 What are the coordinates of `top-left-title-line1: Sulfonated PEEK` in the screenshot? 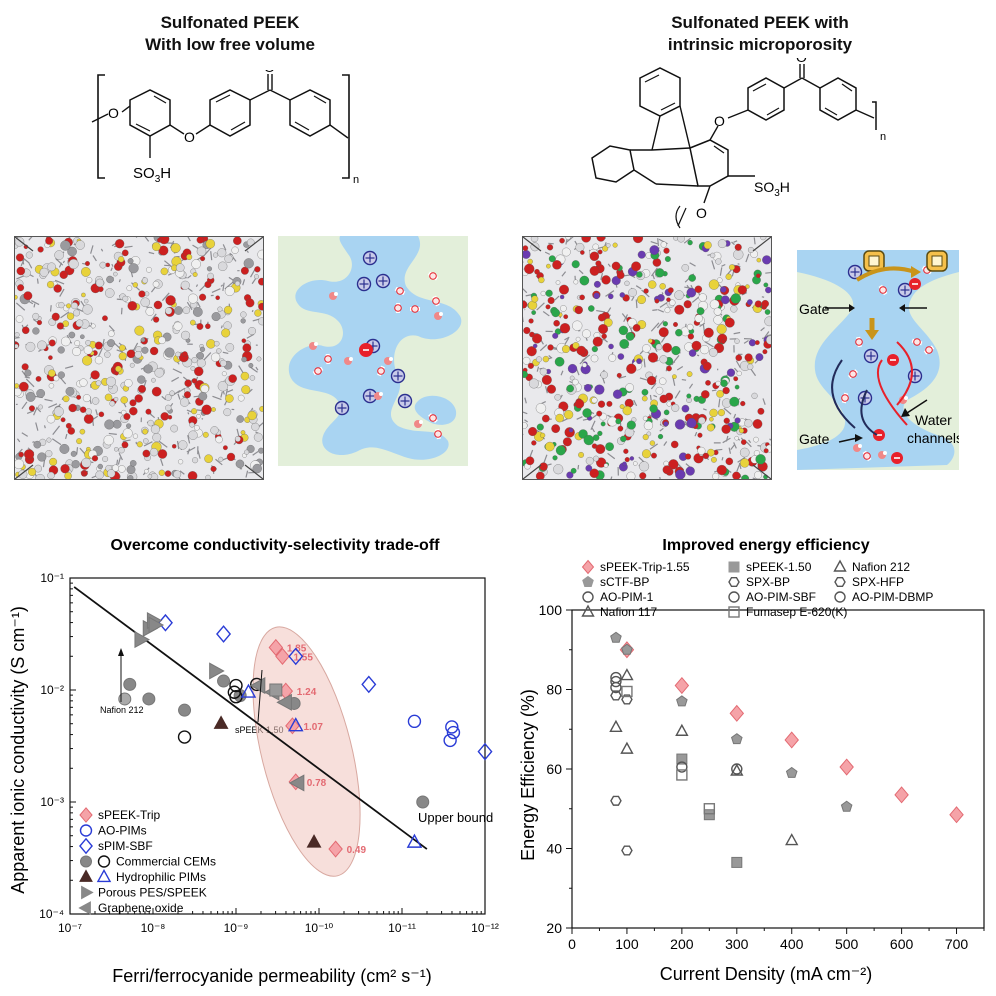 It's located at (230, 22).